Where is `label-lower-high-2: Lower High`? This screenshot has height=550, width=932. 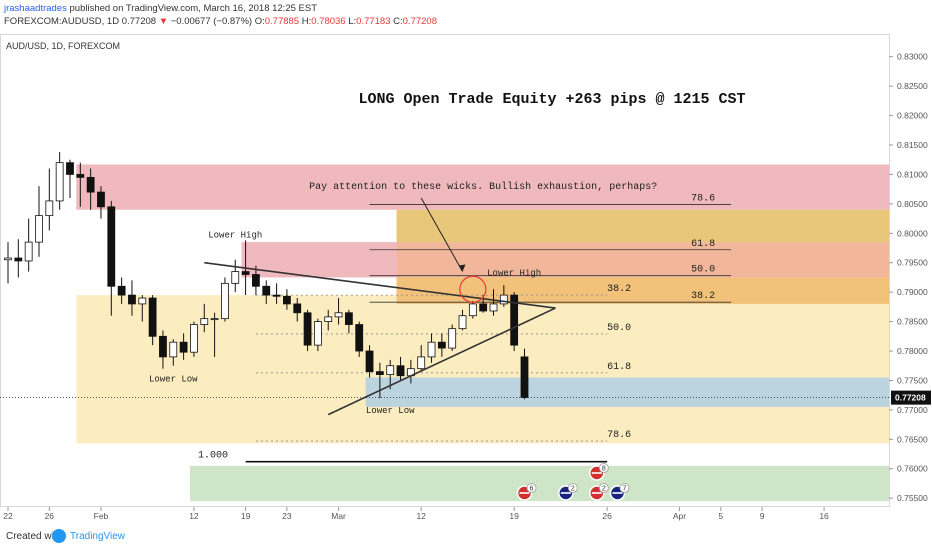
label-lower-high-2: Lower High is located at coordinates (514, 274).